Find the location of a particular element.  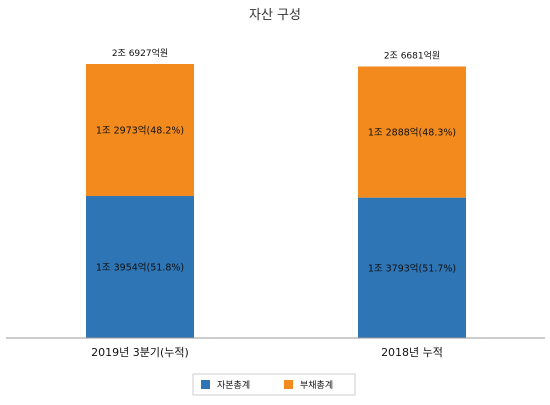

legend-label-liabilities: 부채총계 is located at coordinates (316, 385).